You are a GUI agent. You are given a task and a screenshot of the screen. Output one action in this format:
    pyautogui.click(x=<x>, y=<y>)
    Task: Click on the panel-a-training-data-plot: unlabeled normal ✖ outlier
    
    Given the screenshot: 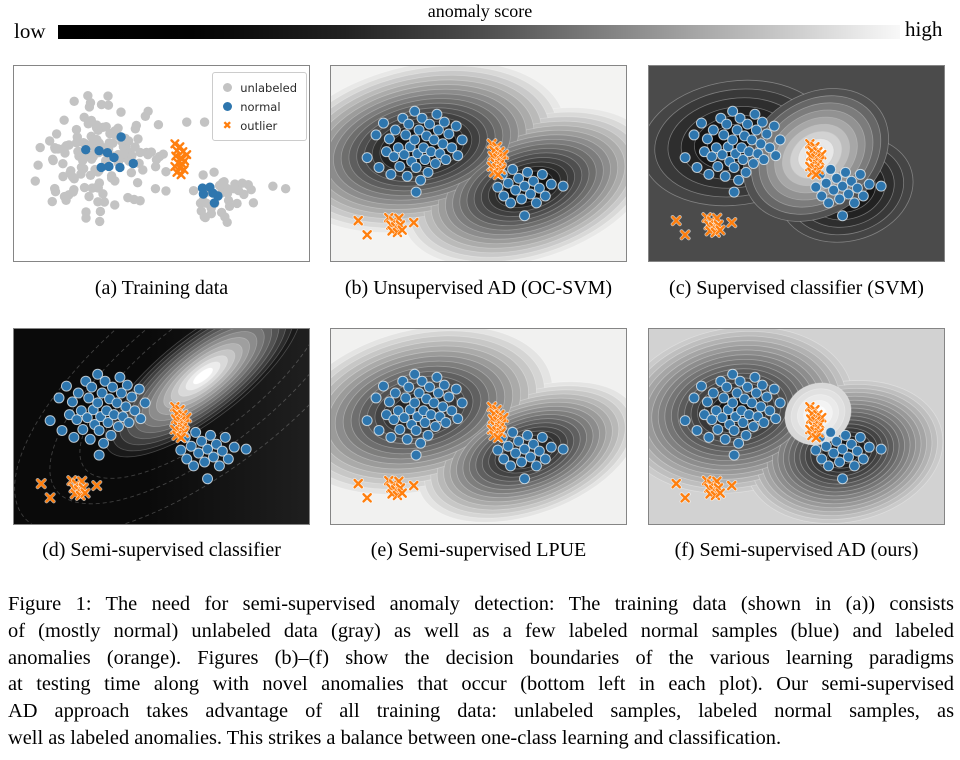 What is the action you would take?
    pyautogui.click(x=161, y=163)
    